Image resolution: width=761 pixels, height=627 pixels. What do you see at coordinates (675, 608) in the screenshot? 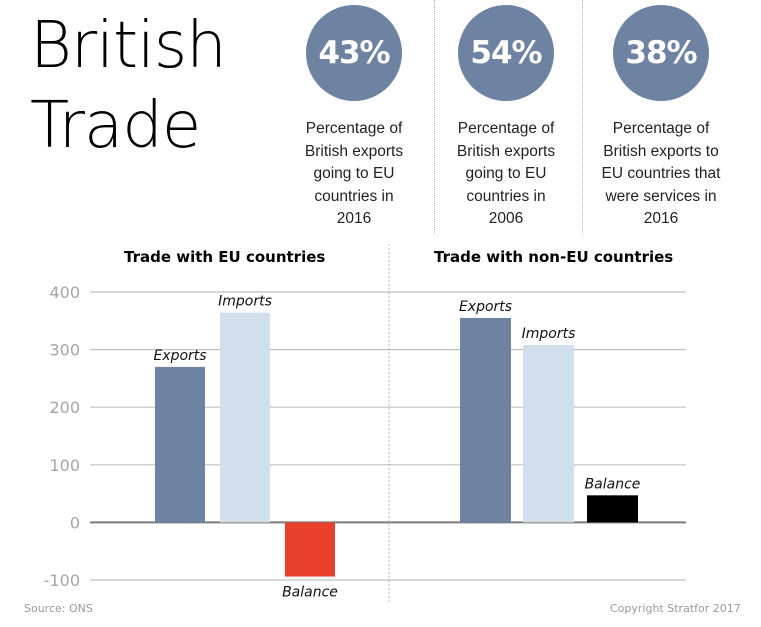
I see `copyright-note: Copyright Stratfor 2017` at bounding box center [675, 608].